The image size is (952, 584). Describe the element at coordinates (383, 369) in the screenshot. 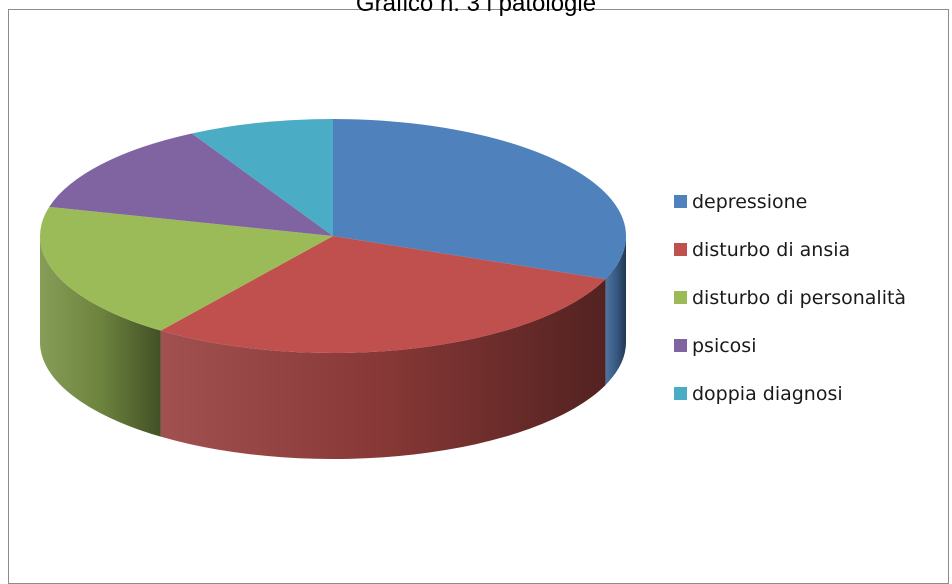

I see `pie-side-shading-disturbo-di-ansia` at that location.